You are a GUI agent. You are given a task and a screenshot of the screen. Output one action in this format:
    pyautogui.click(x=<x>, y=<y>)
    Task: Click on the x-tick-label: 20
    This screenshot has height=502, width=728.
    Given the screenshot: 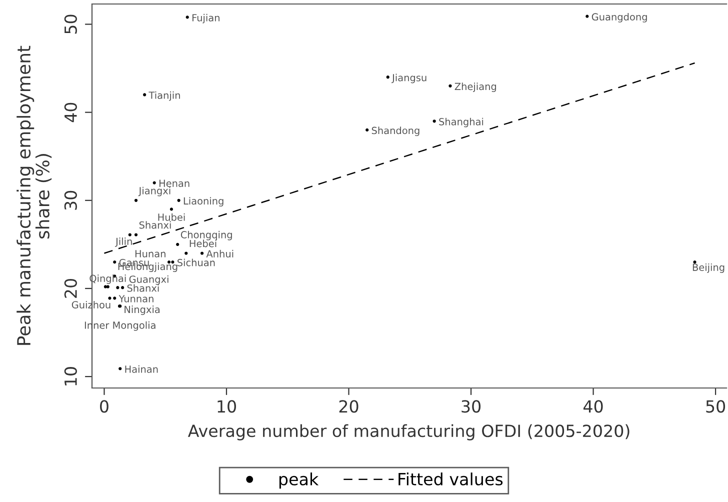 What is the action you would take?
    pyautogui.click(x=348, y=406)
    